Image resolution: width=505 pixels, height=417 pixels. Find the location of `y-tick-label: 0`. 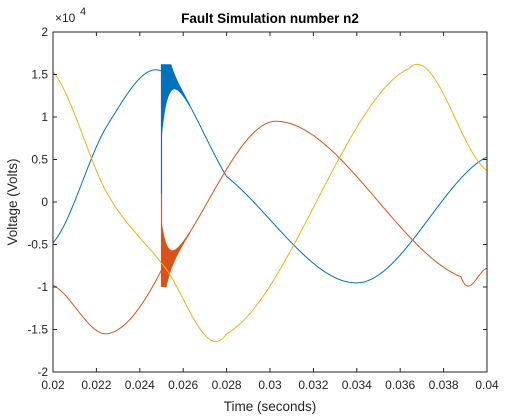

y-tick-label: 0 is located at coordinates (44, 202).